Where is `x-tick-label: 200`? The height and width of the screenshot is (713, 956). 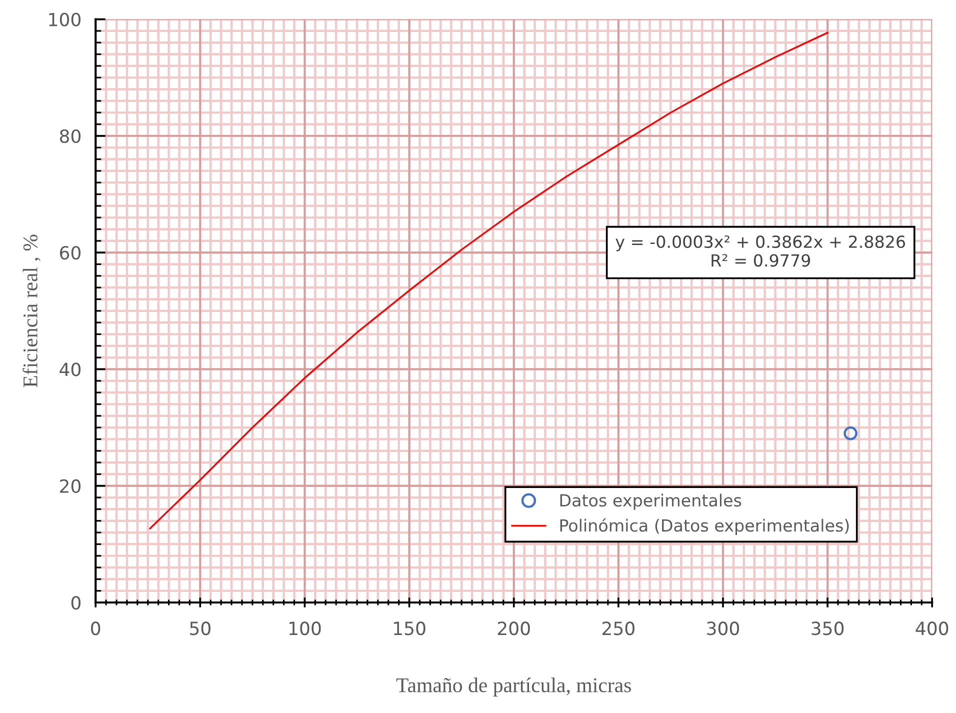 x-tick-label: 200 is located at coordinates (514, 629).